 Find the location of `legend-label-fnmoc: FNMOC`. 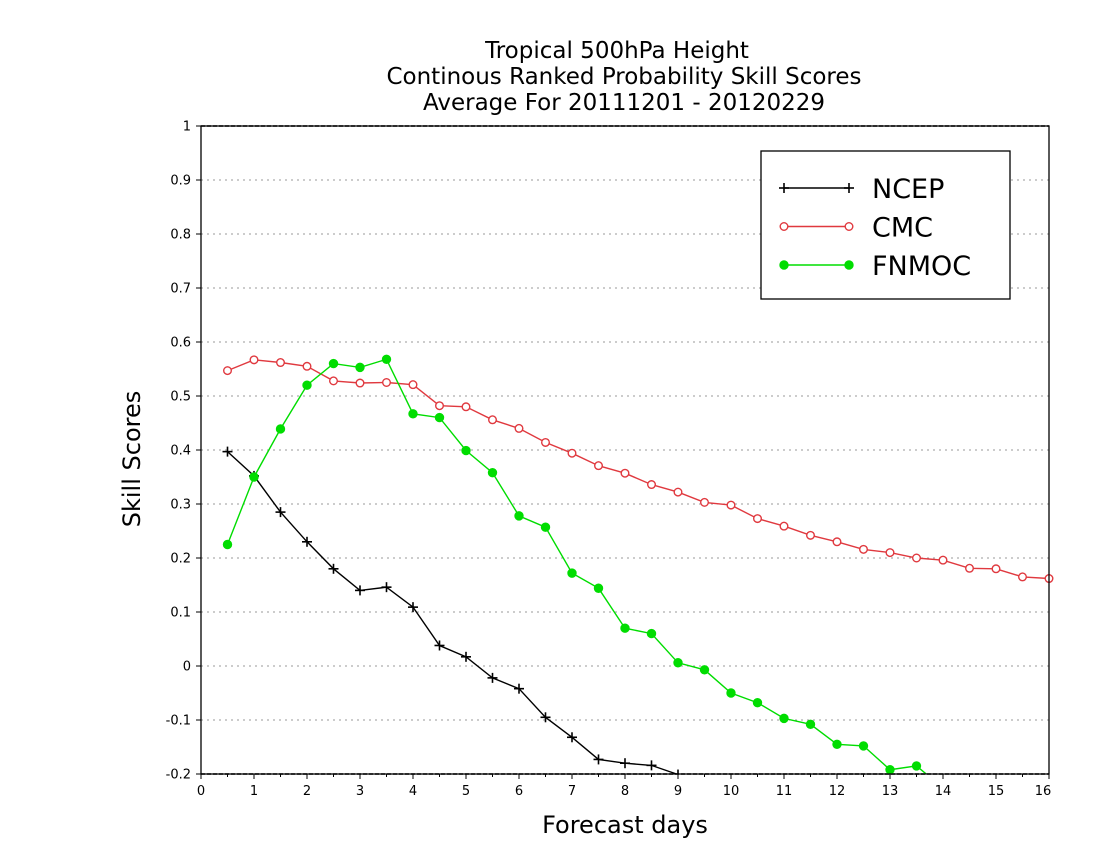

legend-label-fnmoc: FNMOC is located at coordinates (921, 266).